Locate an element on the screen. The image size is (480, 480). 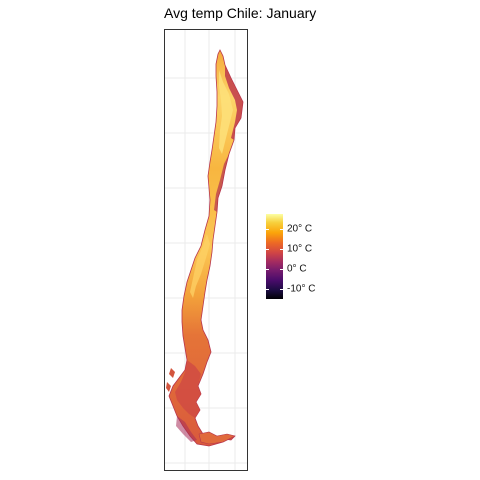
desert-interior is located at coordinates (226, 112).